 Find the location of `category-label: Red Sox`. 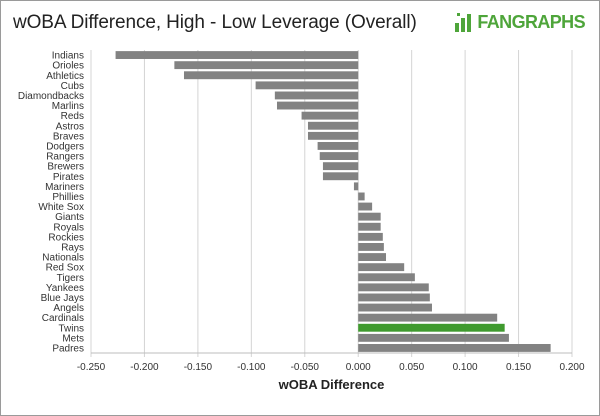

category-label: Red Sox is located at coordinates (65, 268).